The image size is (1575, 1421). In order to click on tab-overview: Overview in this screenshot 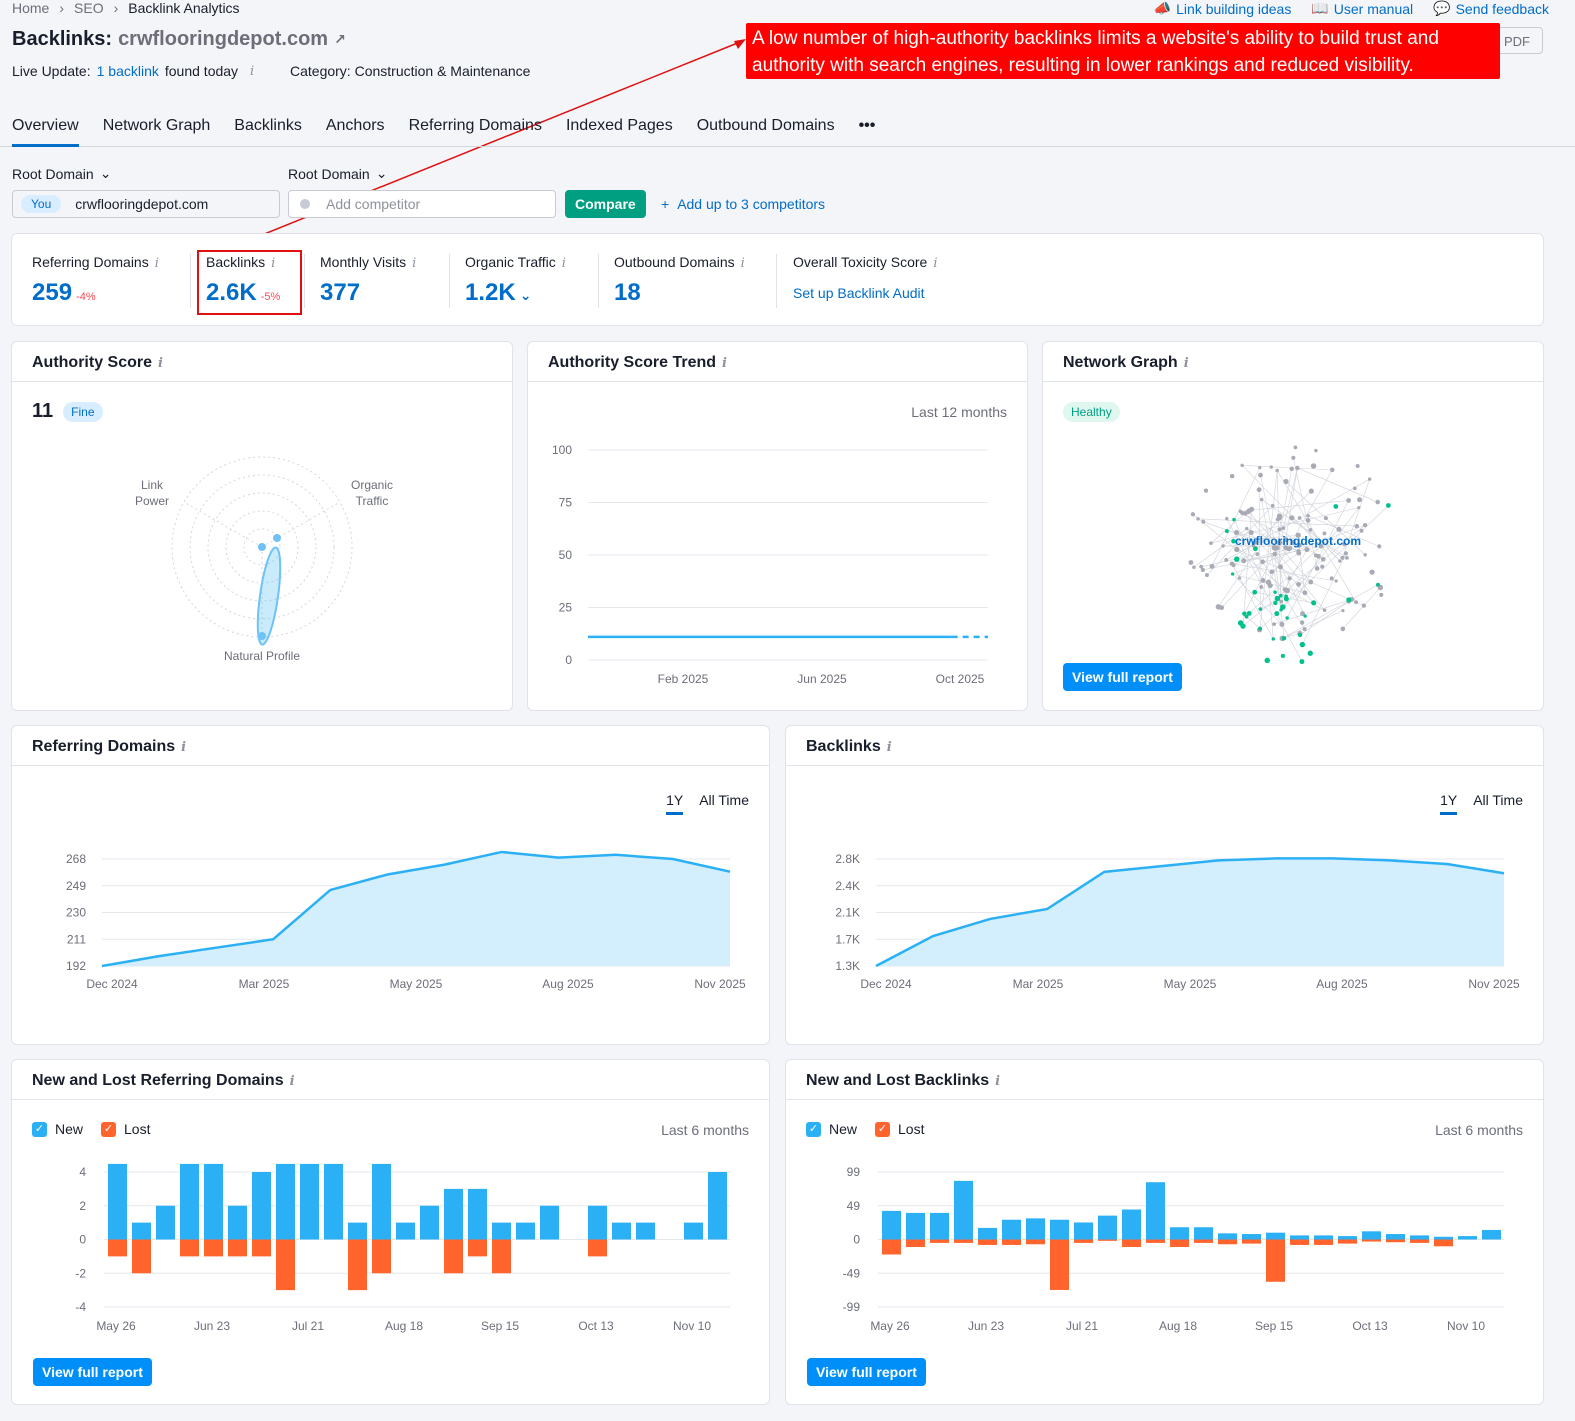, I will do `click(45, 129)`.